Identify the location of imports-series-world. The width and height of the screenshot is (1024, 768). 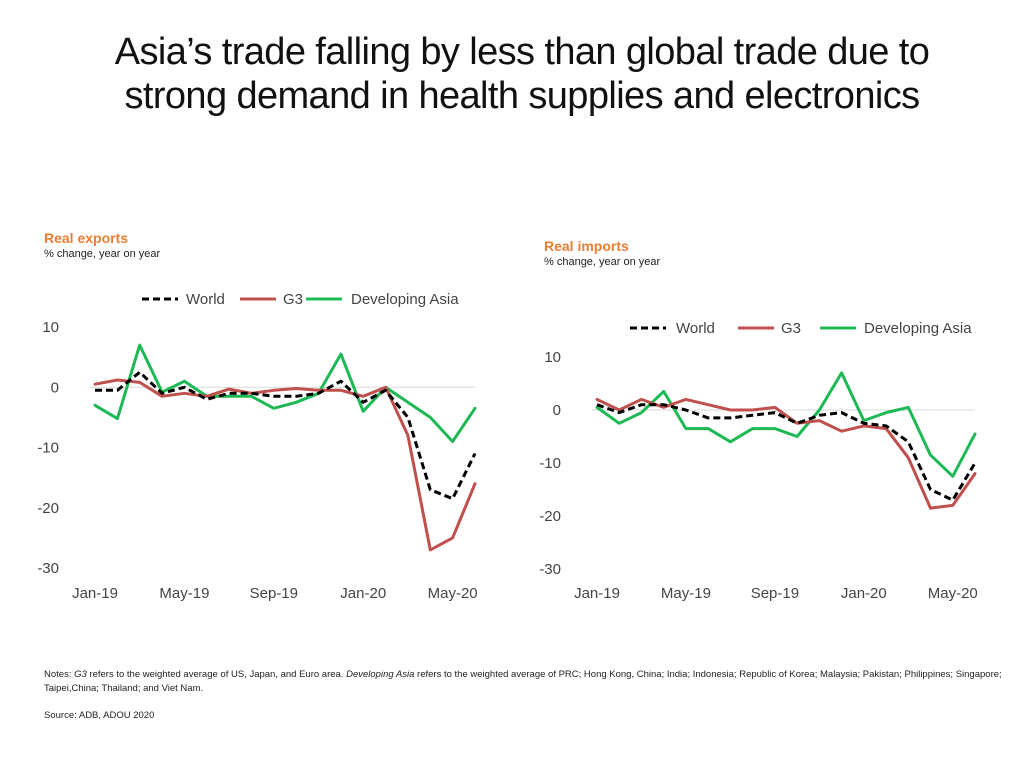
(786, 452).